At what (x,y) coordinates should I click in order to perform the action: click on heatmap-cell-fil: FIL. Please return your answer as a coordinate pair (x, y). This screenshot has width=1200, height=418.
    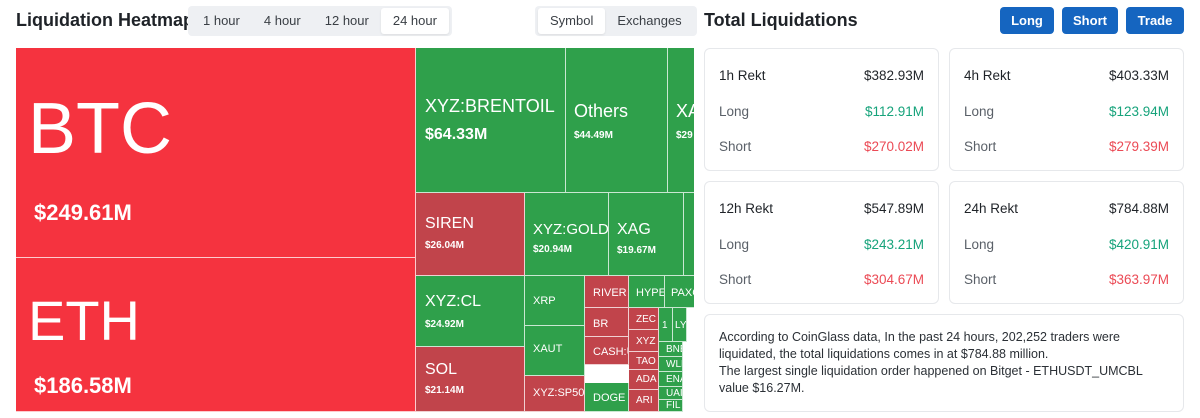
    Looking at the image, I should click on (671, 406).